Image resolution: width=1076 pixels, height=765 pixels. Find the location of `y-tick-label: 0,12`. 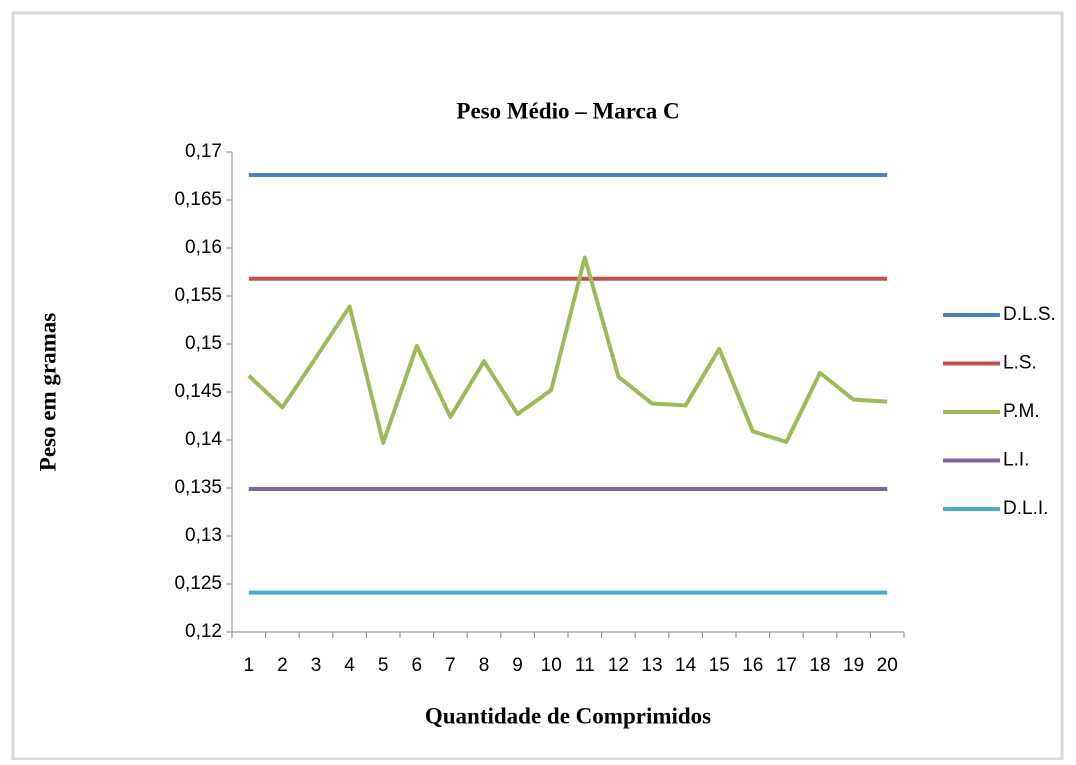

y-tick-label: 0,12 is located at coordinates (203, 631).